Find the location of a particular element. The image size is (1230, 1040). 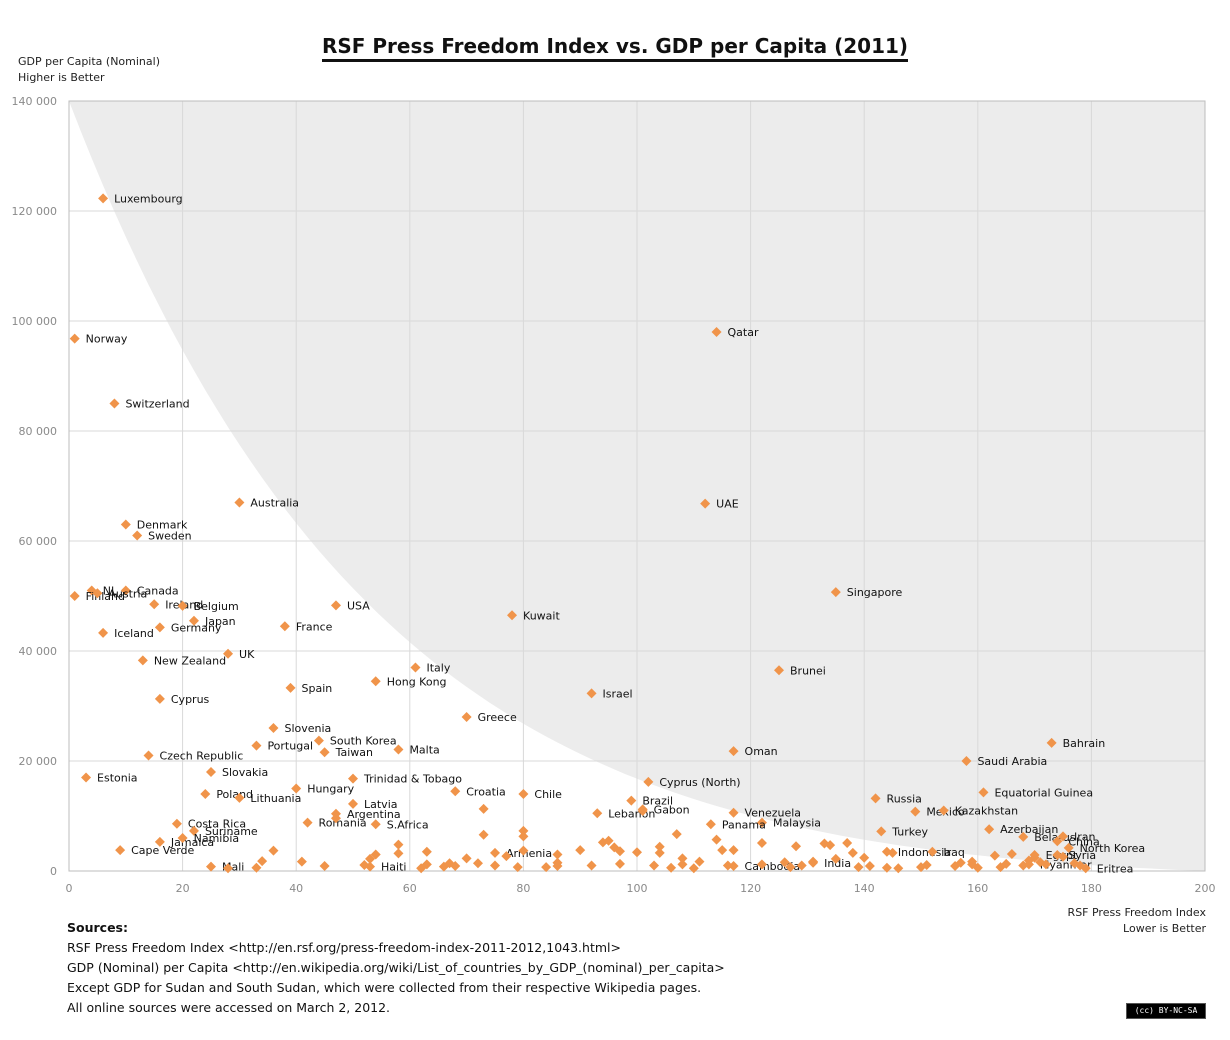

point-label: France is located at coordinates (314, 626).